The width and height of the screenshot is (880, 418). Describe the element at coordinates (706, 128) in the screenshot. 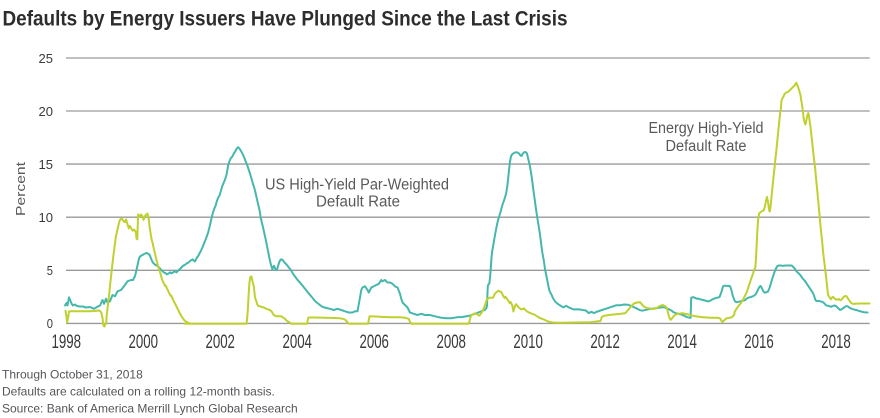

I see `svg-text: Energy High-Yield` at that location.